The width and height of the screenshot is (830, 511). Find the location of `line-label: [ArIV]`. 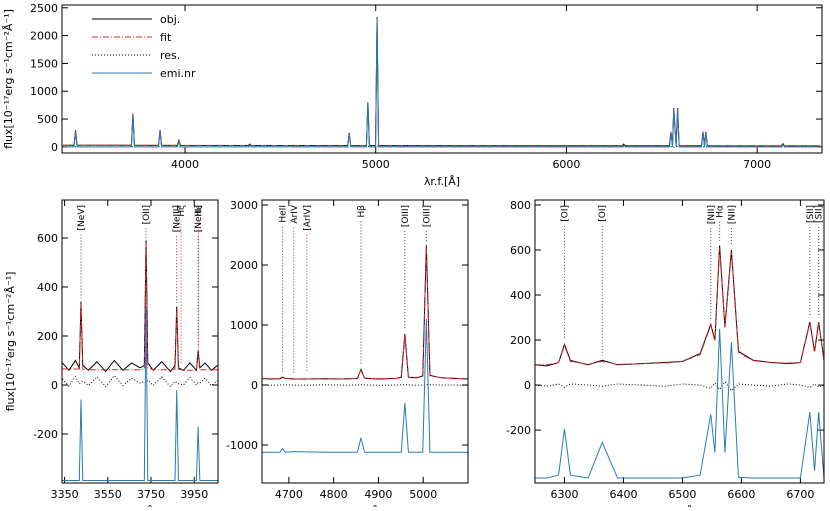

line-label: [ArIV] is located at coordinates (308, 218).